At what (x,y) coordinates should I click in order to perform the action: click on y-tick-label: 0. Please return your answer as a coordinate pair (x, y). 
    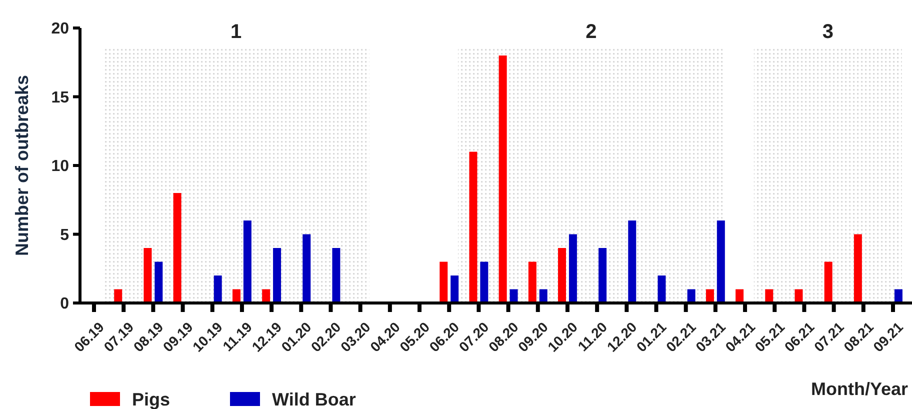
    Looking at the image, I should click on (65, 304).